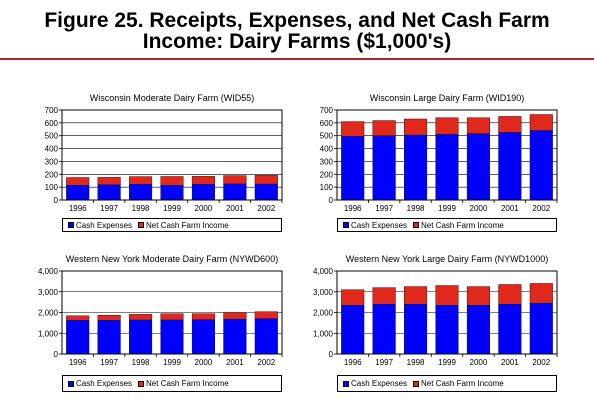 This screenshot has height=419, width=594. I want to click on legend-2: Cash Expenses Net Cash Farm Income, so click(172, 383).